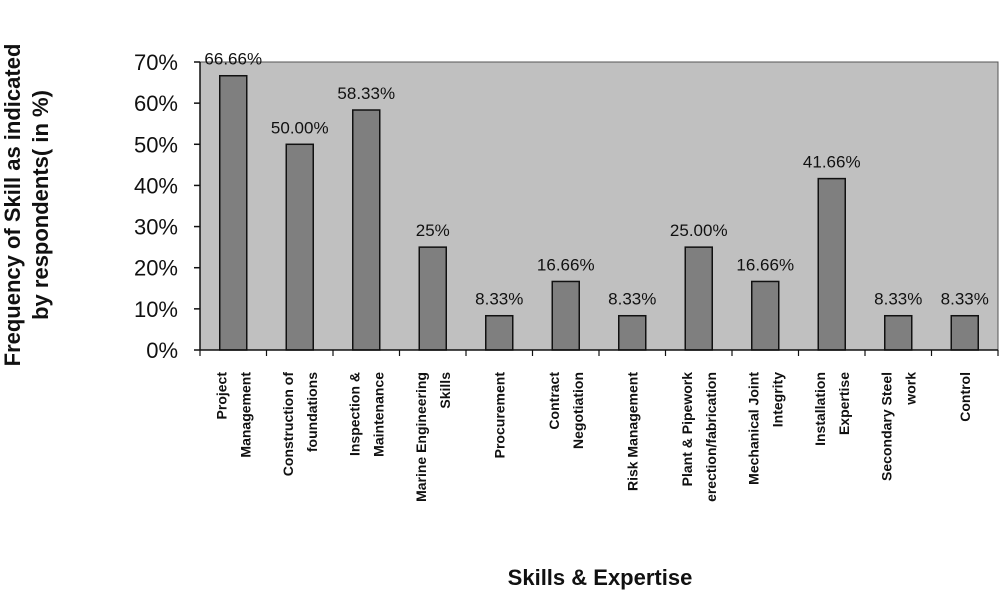 The width and height of the screenshot is (1000, 597). Describe the element at coordinates (445, 390) in the screenshot. I see `category-label-line: Skills` at that location.